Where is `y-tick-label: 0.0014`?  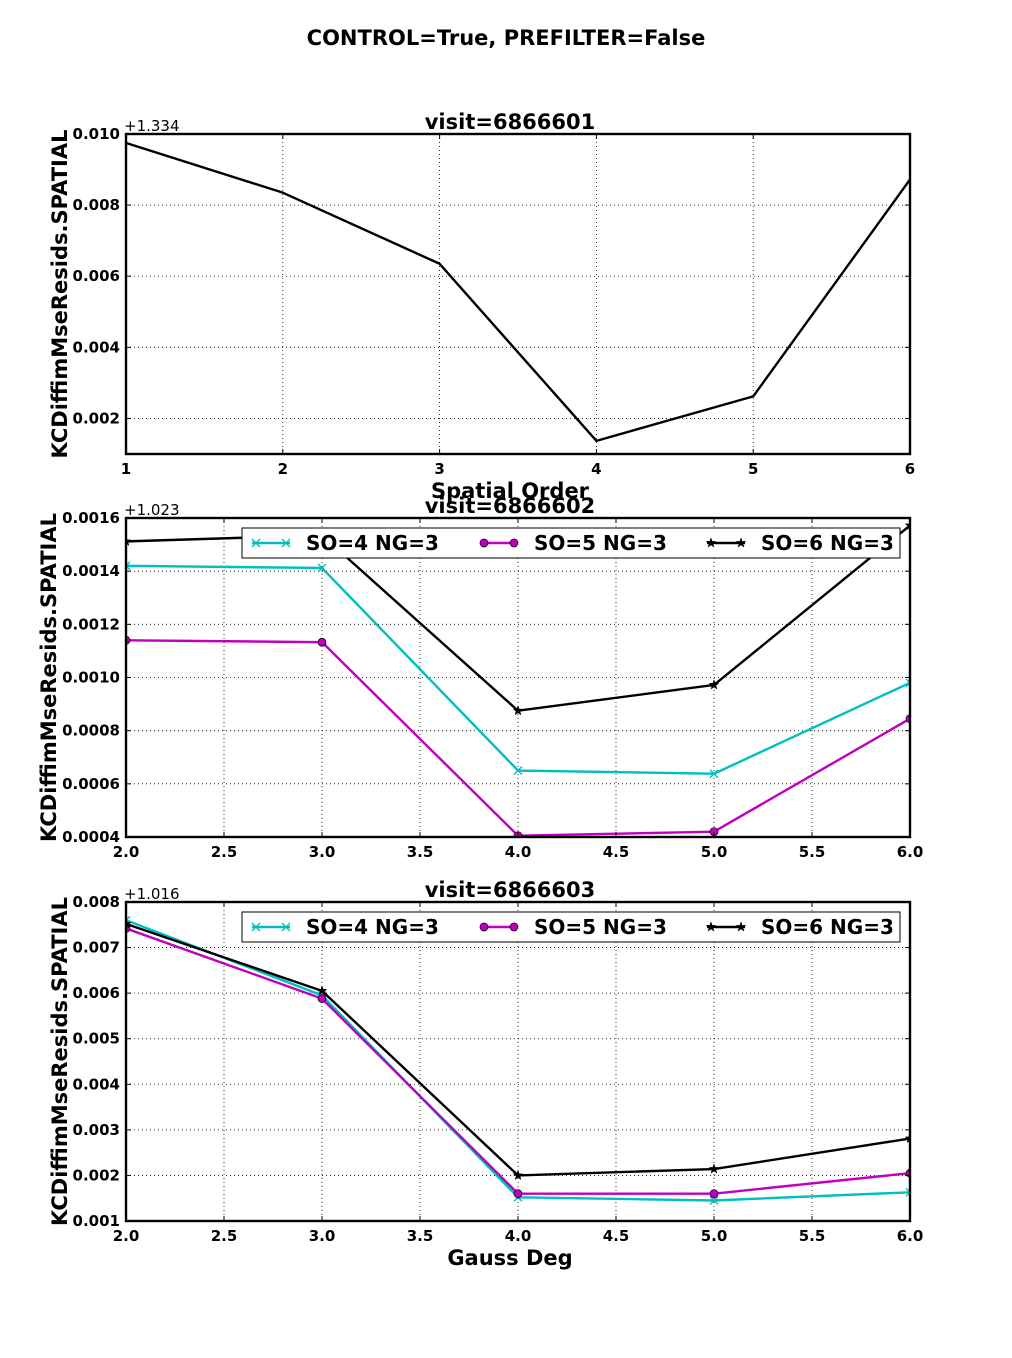
y-tick-label: 0.0014 is located at coordinates (91, 571).